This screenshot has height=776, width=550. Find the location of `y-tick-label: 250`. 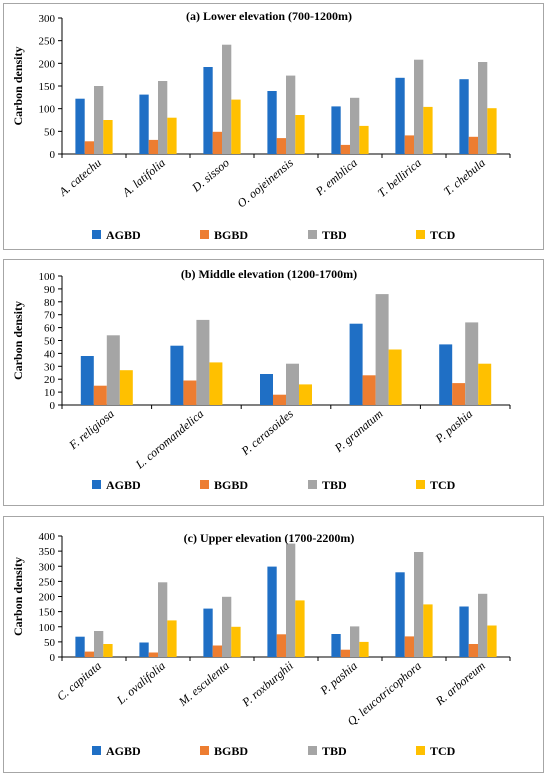

y-tick-label: 250 is located at coordinates (47, 42).